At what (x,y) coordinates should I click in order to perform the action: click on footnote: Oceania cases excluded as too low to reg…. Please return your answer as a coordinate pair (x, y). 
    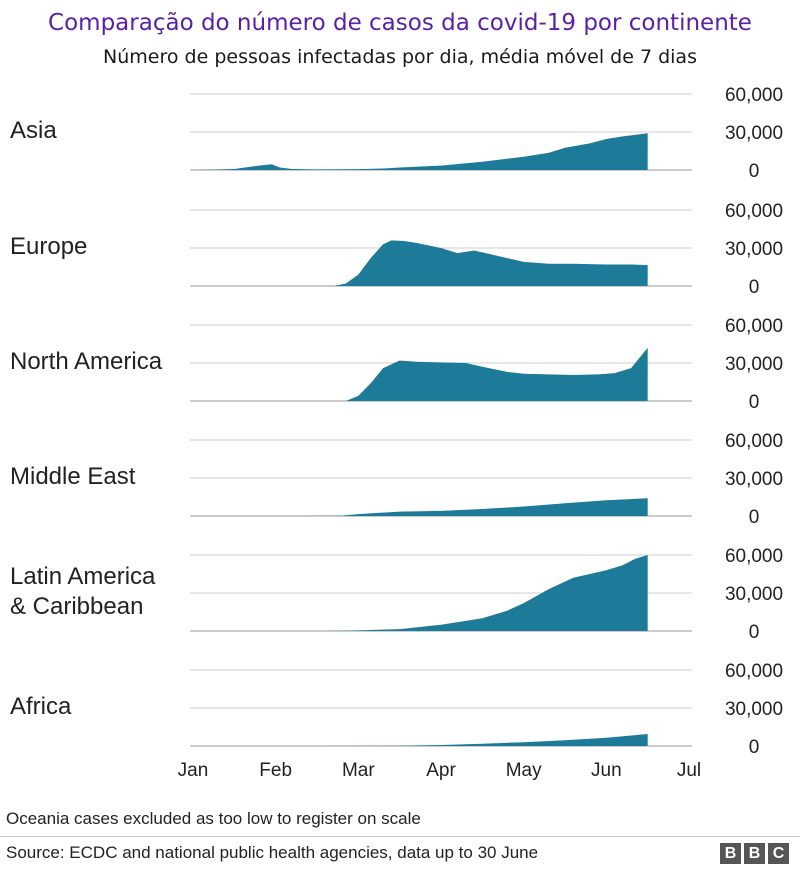
    Looking at the image, I should click on (213, 818).